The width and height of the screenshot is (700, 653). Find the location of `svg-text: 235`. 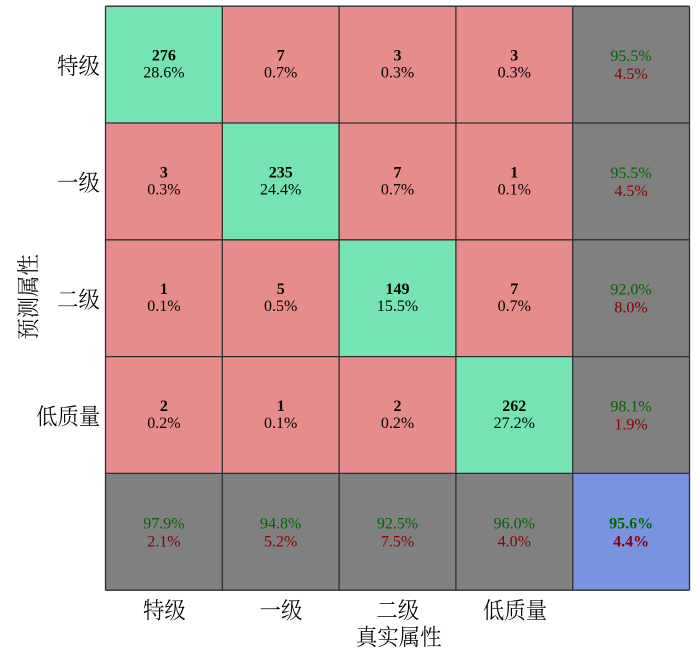

svg-text: 235 is located at coordinates (281, 172).